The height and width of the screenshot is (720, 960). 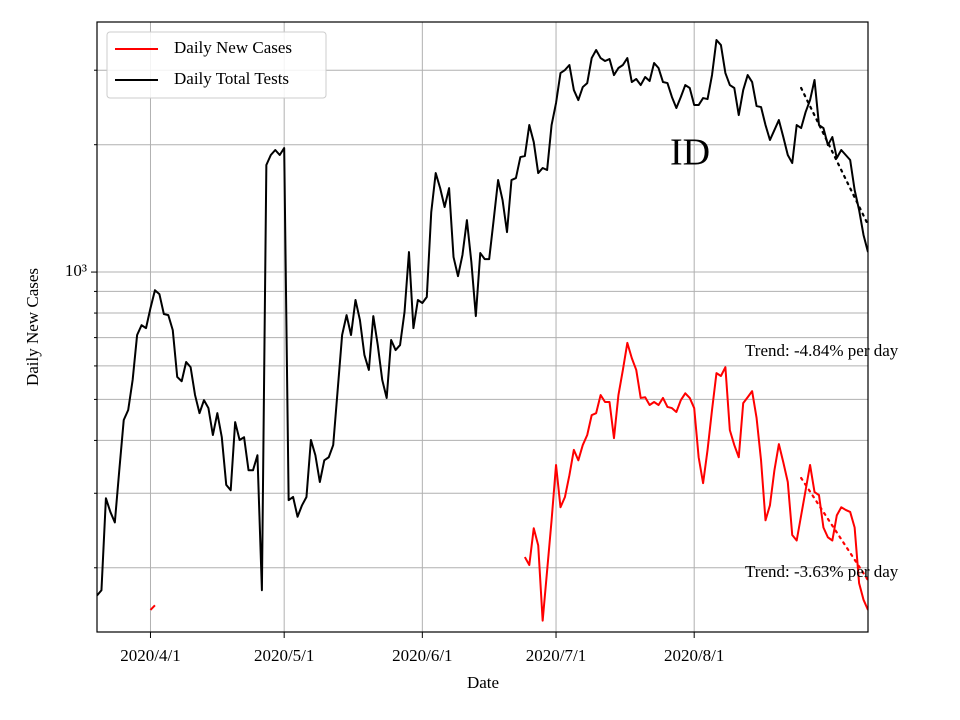 I want to click on legend-label: Daily Total Tests, so click(x=231, y=78).